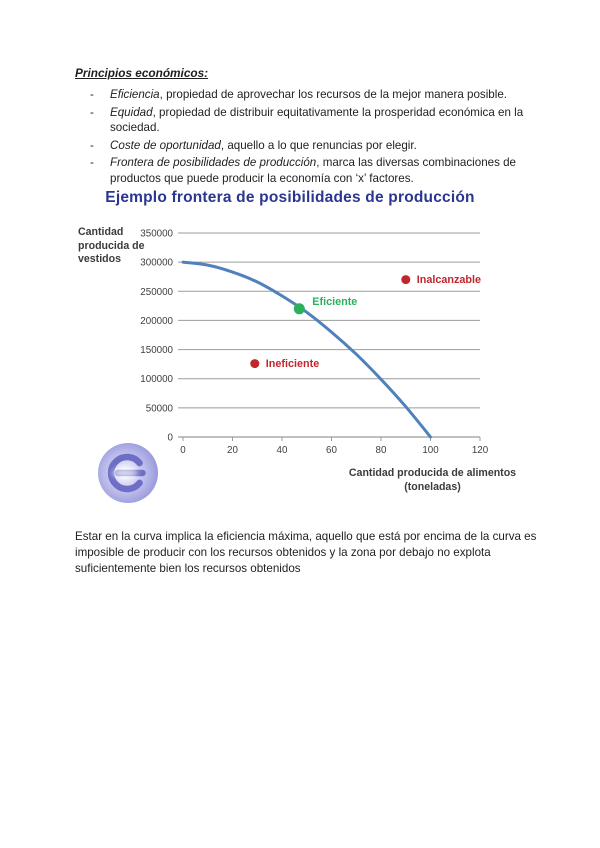 This screenshot has width=600, height=848. What do you see at coordinates (480, 450) in the screenshot?
I see `x-tick-label: 120` at bounding box center [480, 450].